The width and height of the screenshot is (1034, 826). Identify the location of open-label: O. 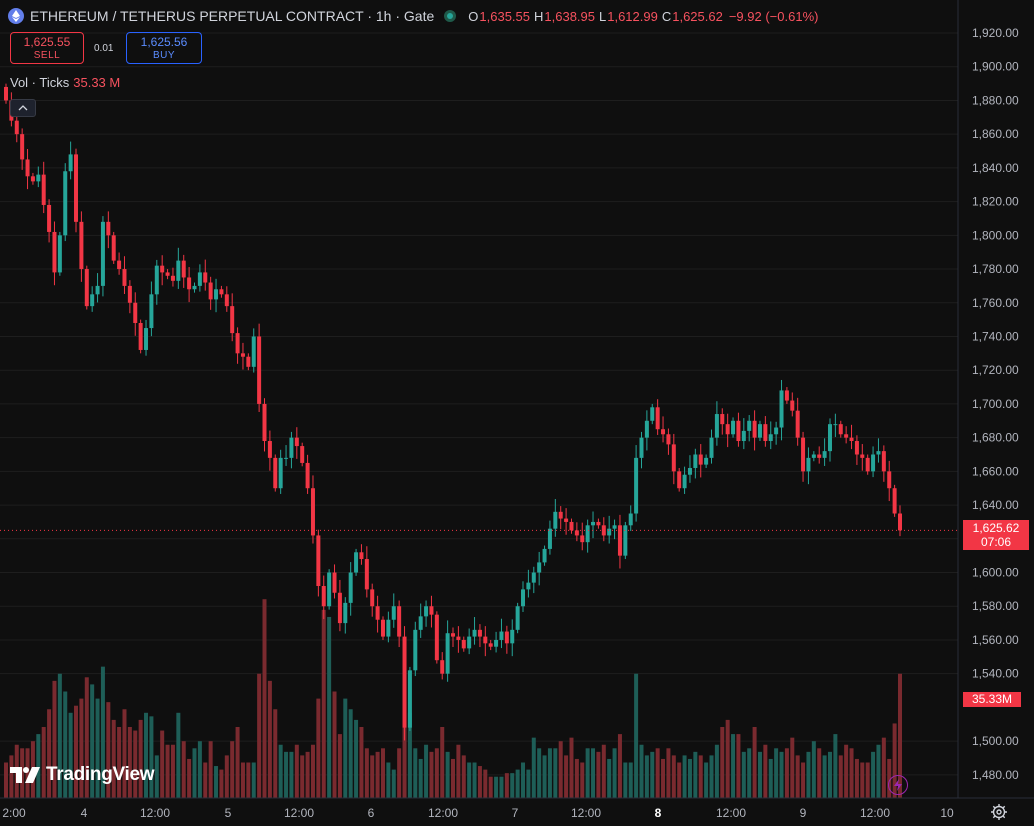
(473, 16).